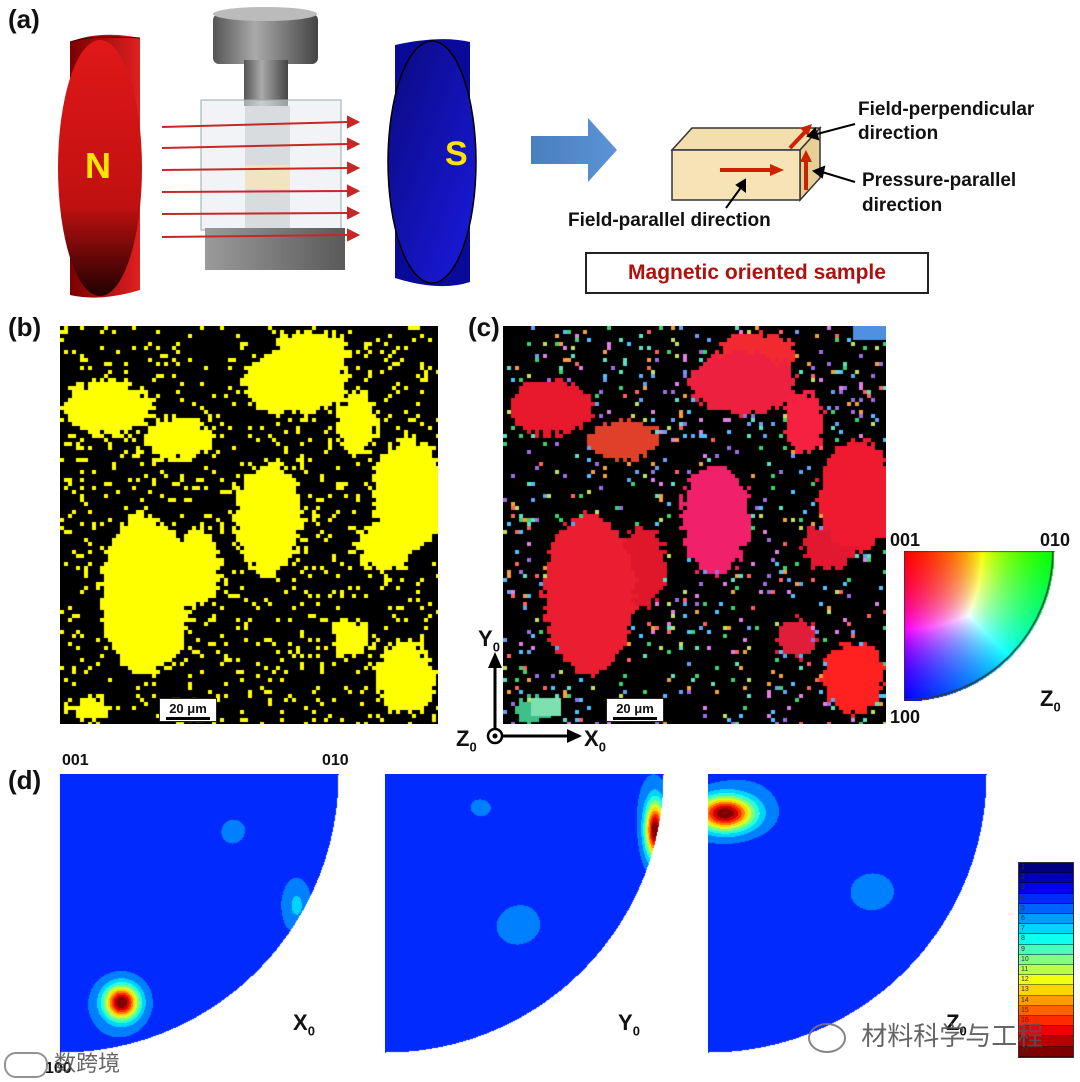 Image resolution: width=1080 pixels, height=1082 pixels. Describe the element at coordinates (956, 1024) in the screenshot. I see `pf-axis-z0: Z0` at that location.